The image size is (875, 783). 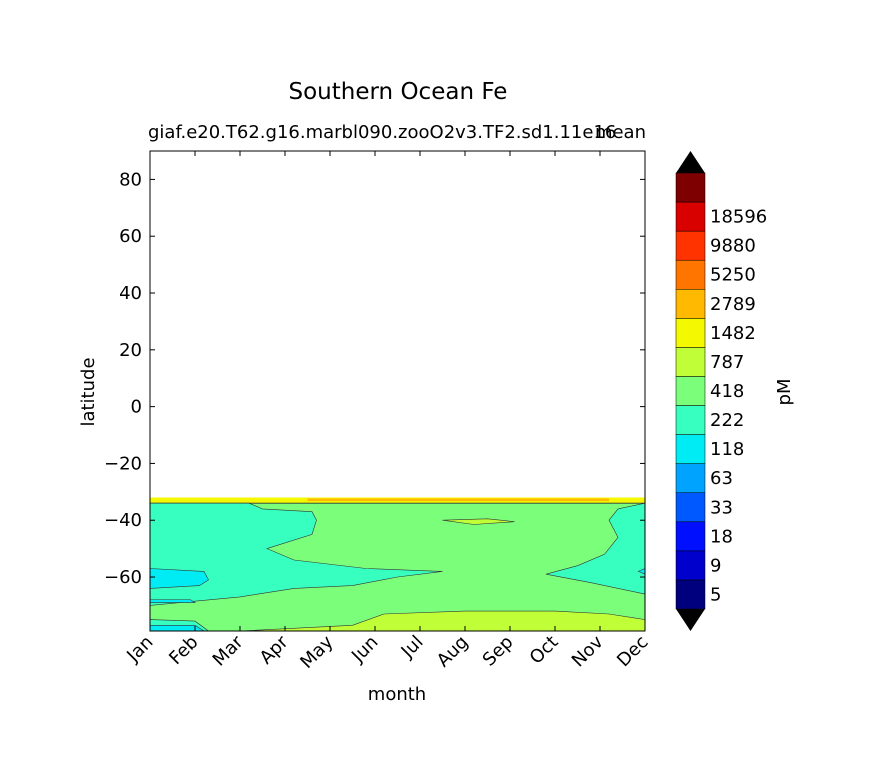 What do you see at coordinates (690, 620) in the screenshot?
I see `colorbar-extend-min` at bounding box center [690, 620].